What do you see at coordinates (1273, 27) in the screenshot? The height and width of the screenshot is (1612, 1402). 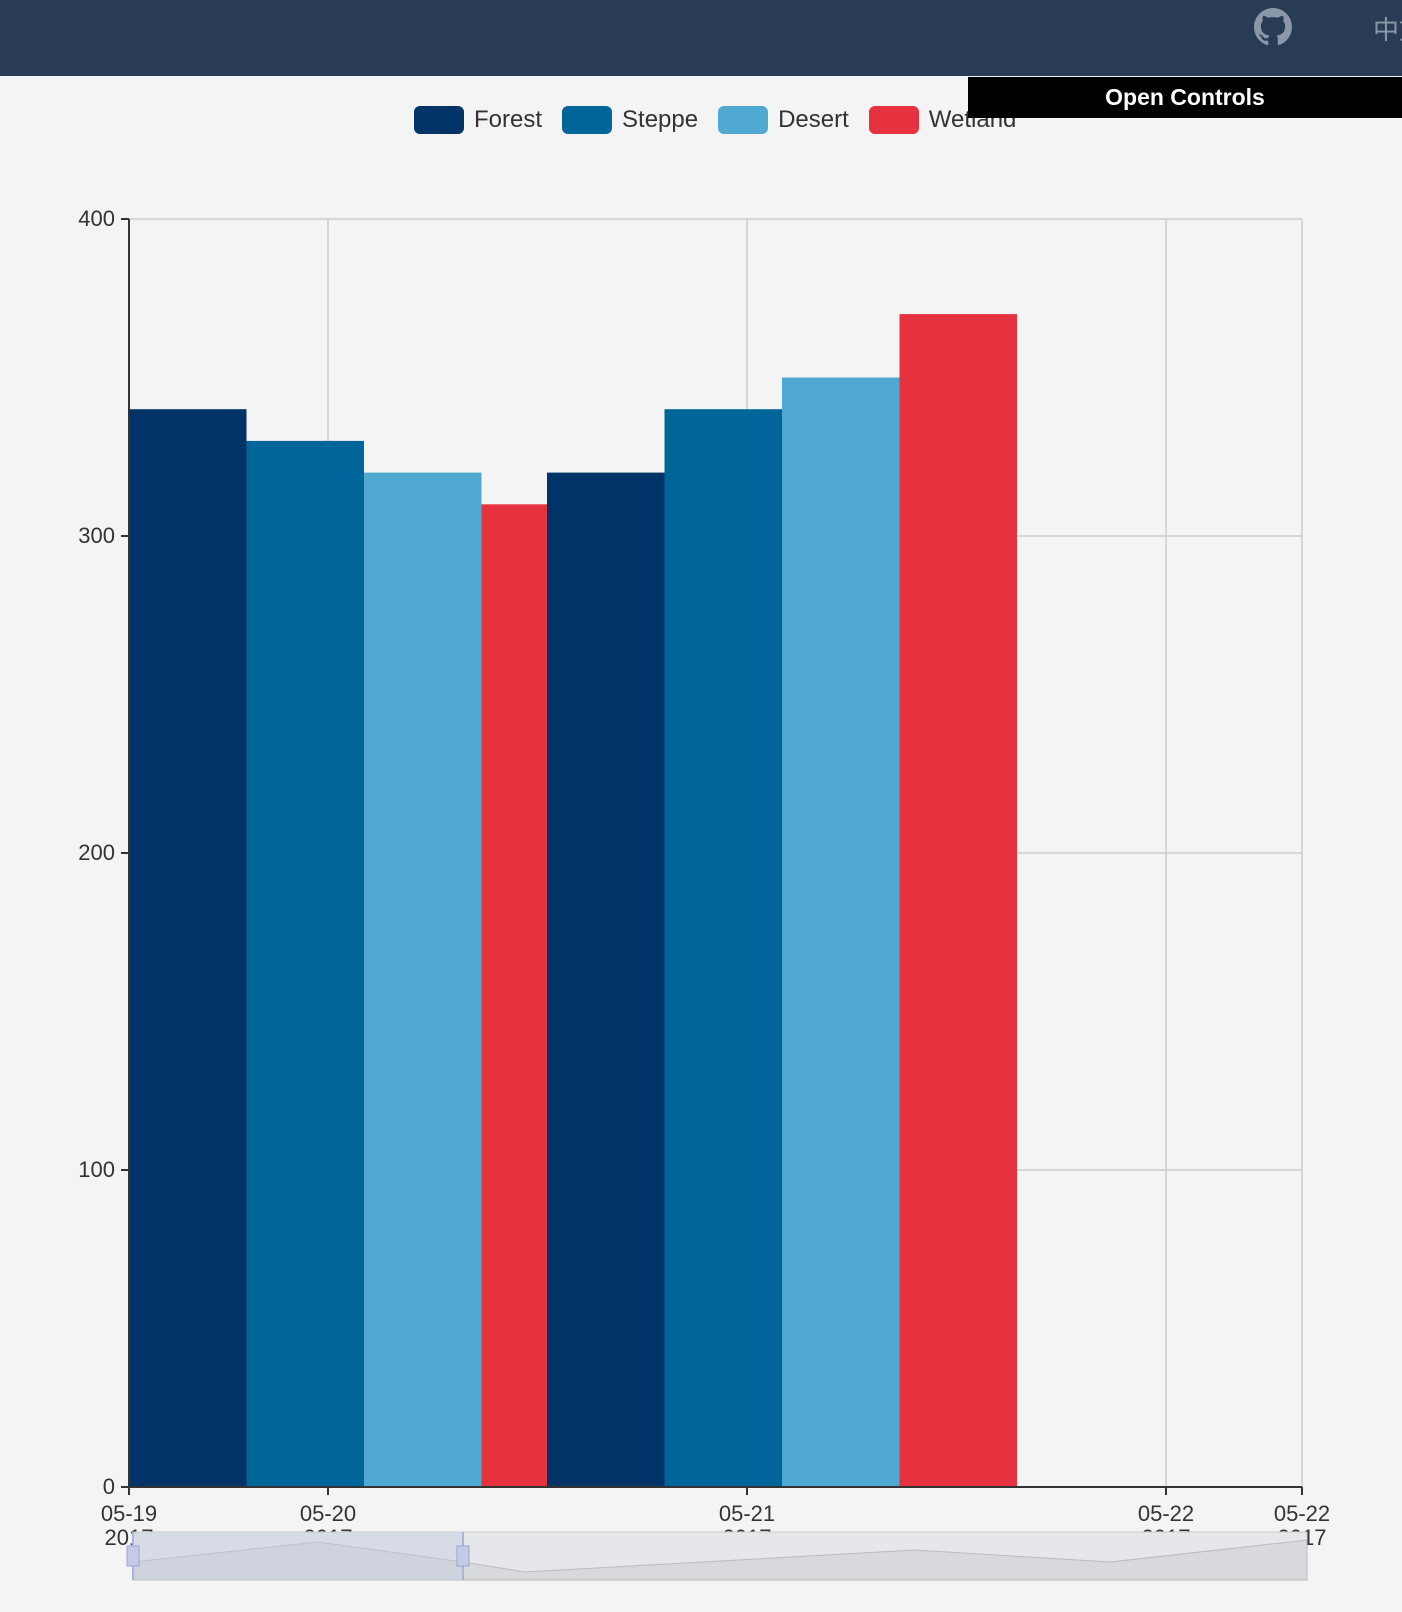 I see `github-icon` at bounding box center [1273, 27].